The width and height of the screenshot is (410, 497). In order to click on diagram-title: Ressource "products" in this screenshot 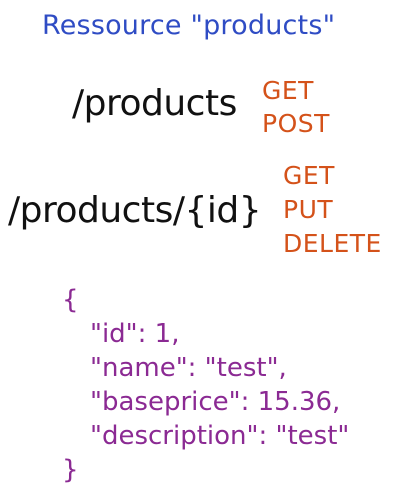, I will do `click(189, 25)`.